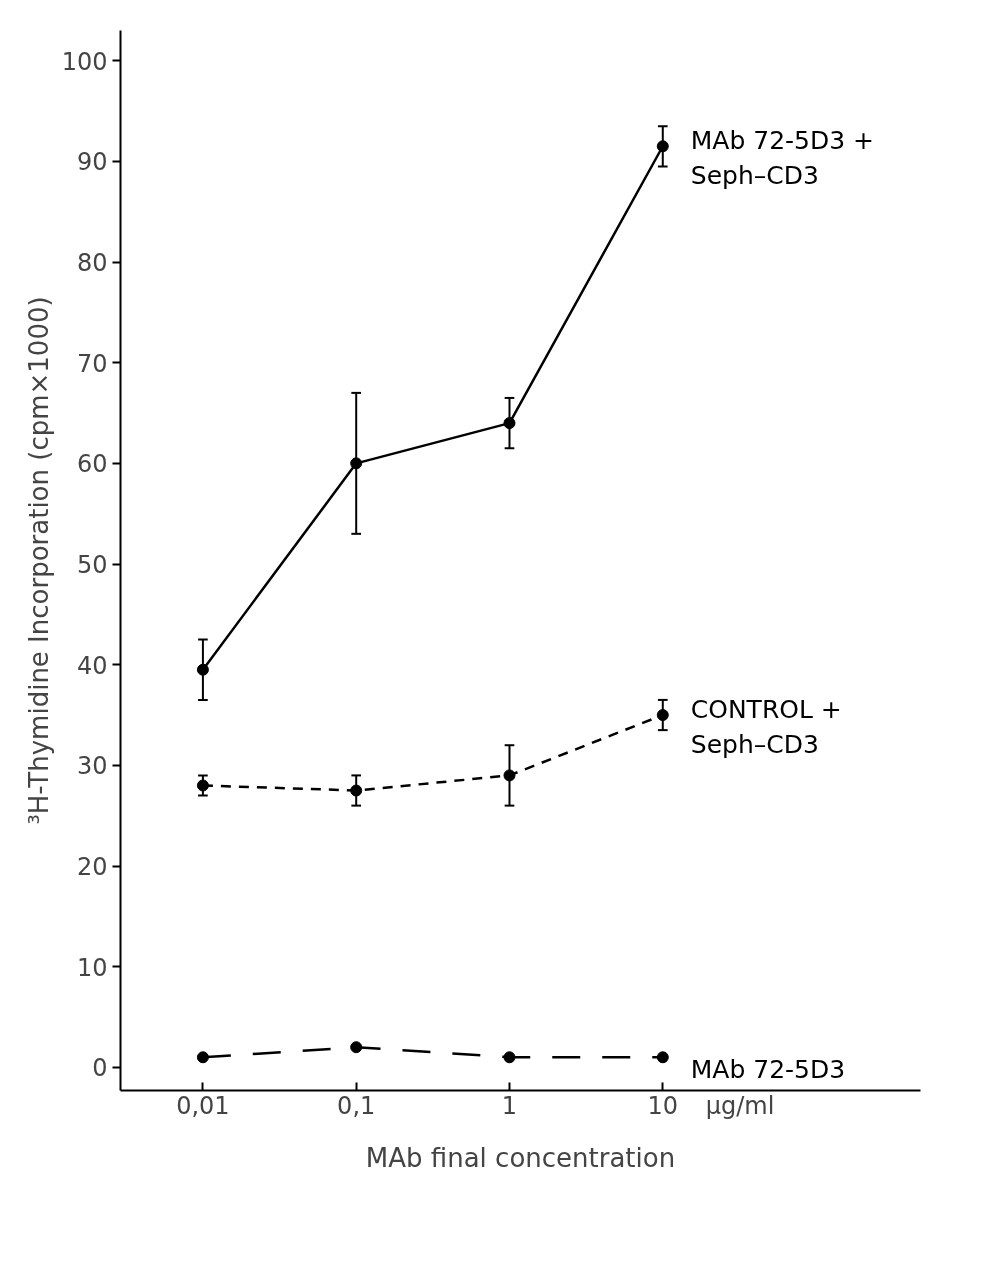 This screenshot has width=985, height=1261. What do you see at coordinates (92, 263) in the screenshot?
I see `y-tick-label: 80` at bounding box center [92, 263].